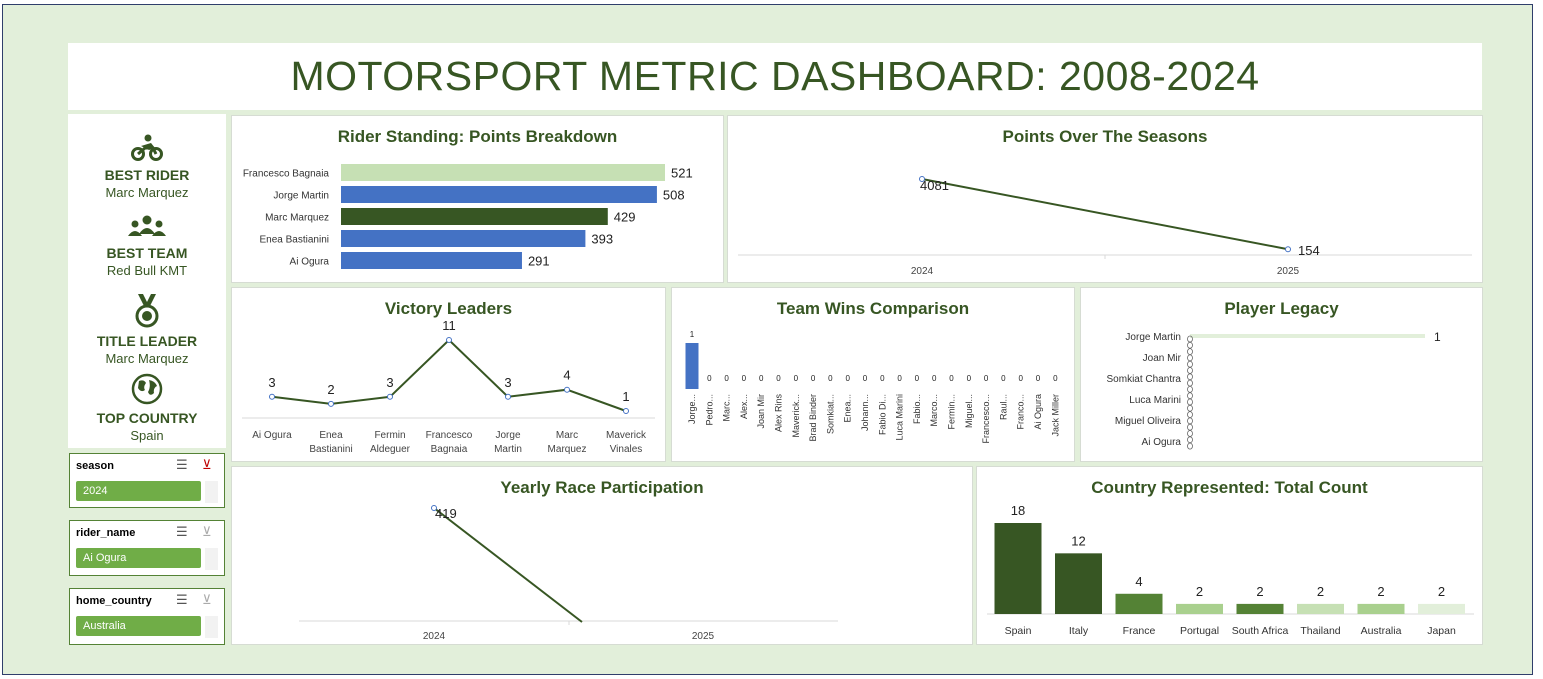  Describe the element at coordinates (147, 253) in the screenshot. I see `kpi-label: BEST TEAM` at that location.